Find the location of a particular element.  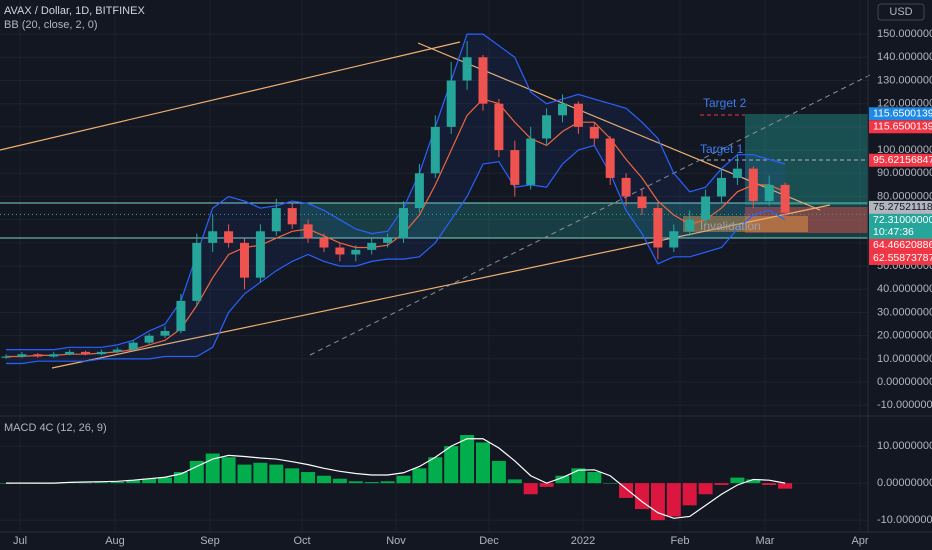

currency: USD is located at coordinates (900, 12).